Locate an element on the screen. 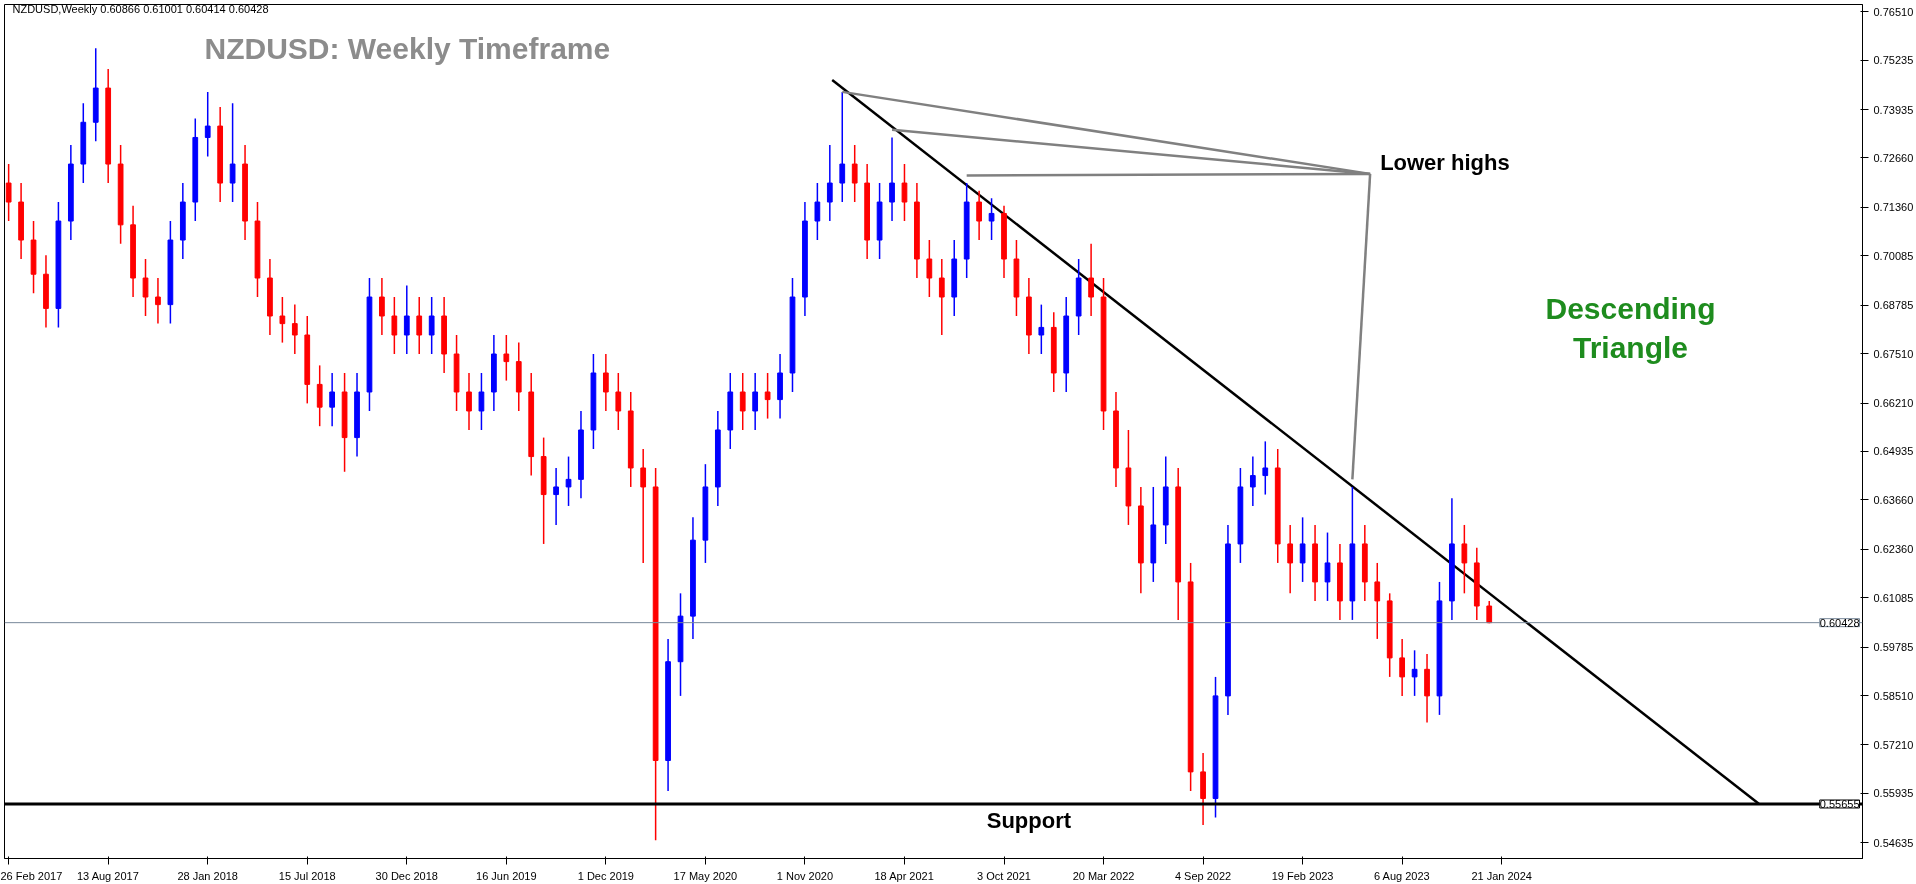  x-tick-label: 19 Feb 2023 is located at coordinates (1302, 875).